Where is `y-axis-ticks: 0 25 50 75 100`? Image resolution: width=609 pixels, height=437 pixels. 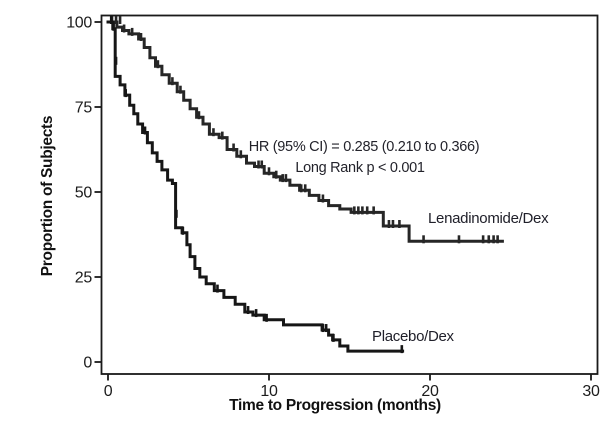
y-axis-ticks: 0 25 50 75 100 is located at coordinates (84, 193).